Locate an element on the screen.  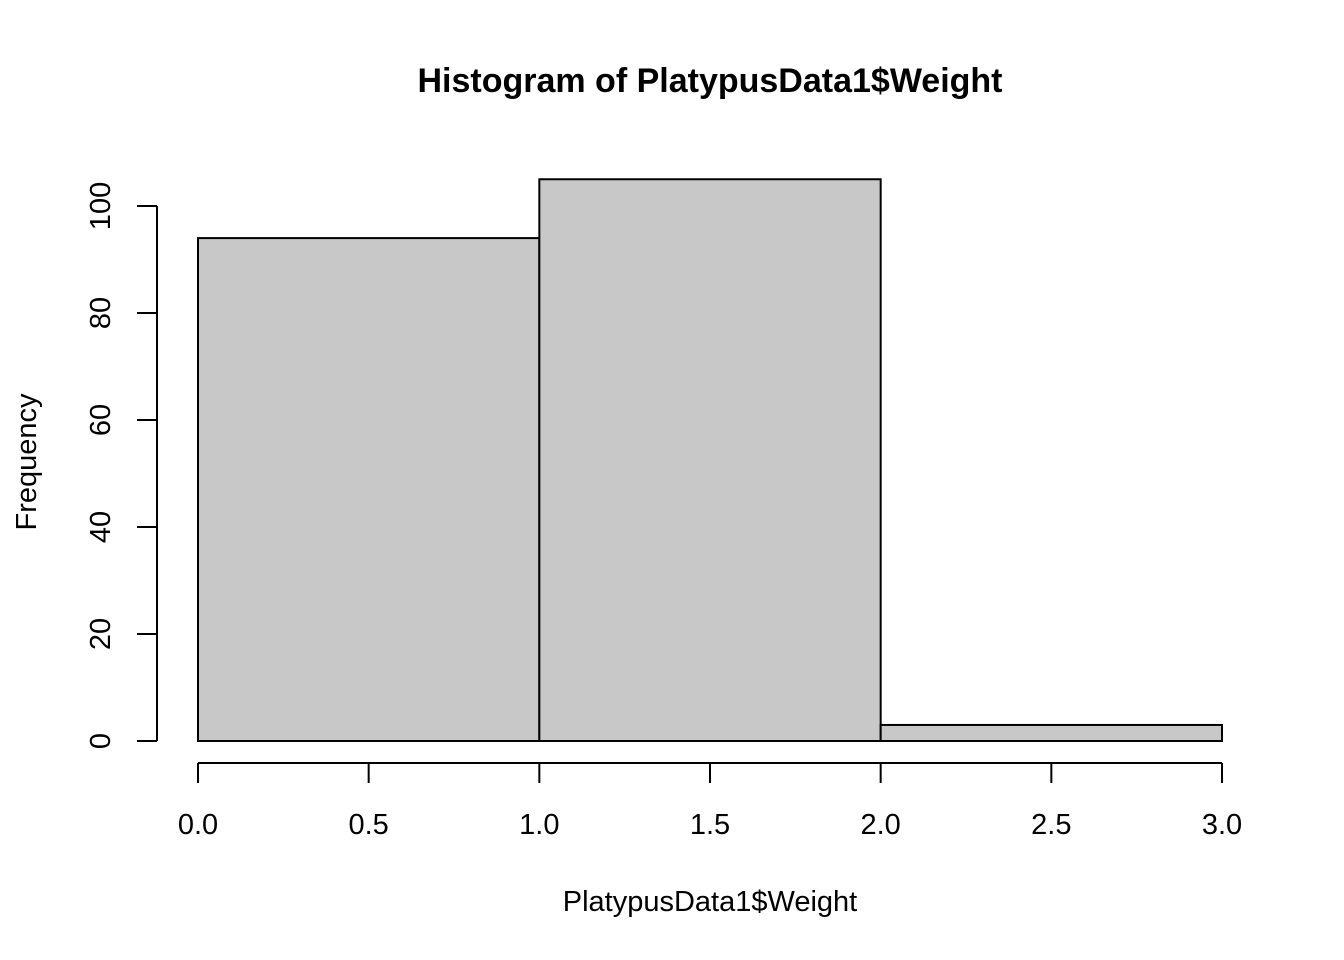
chart-title: Histogram of PlatypusData1$Weight is located at coordinates (709, 81).